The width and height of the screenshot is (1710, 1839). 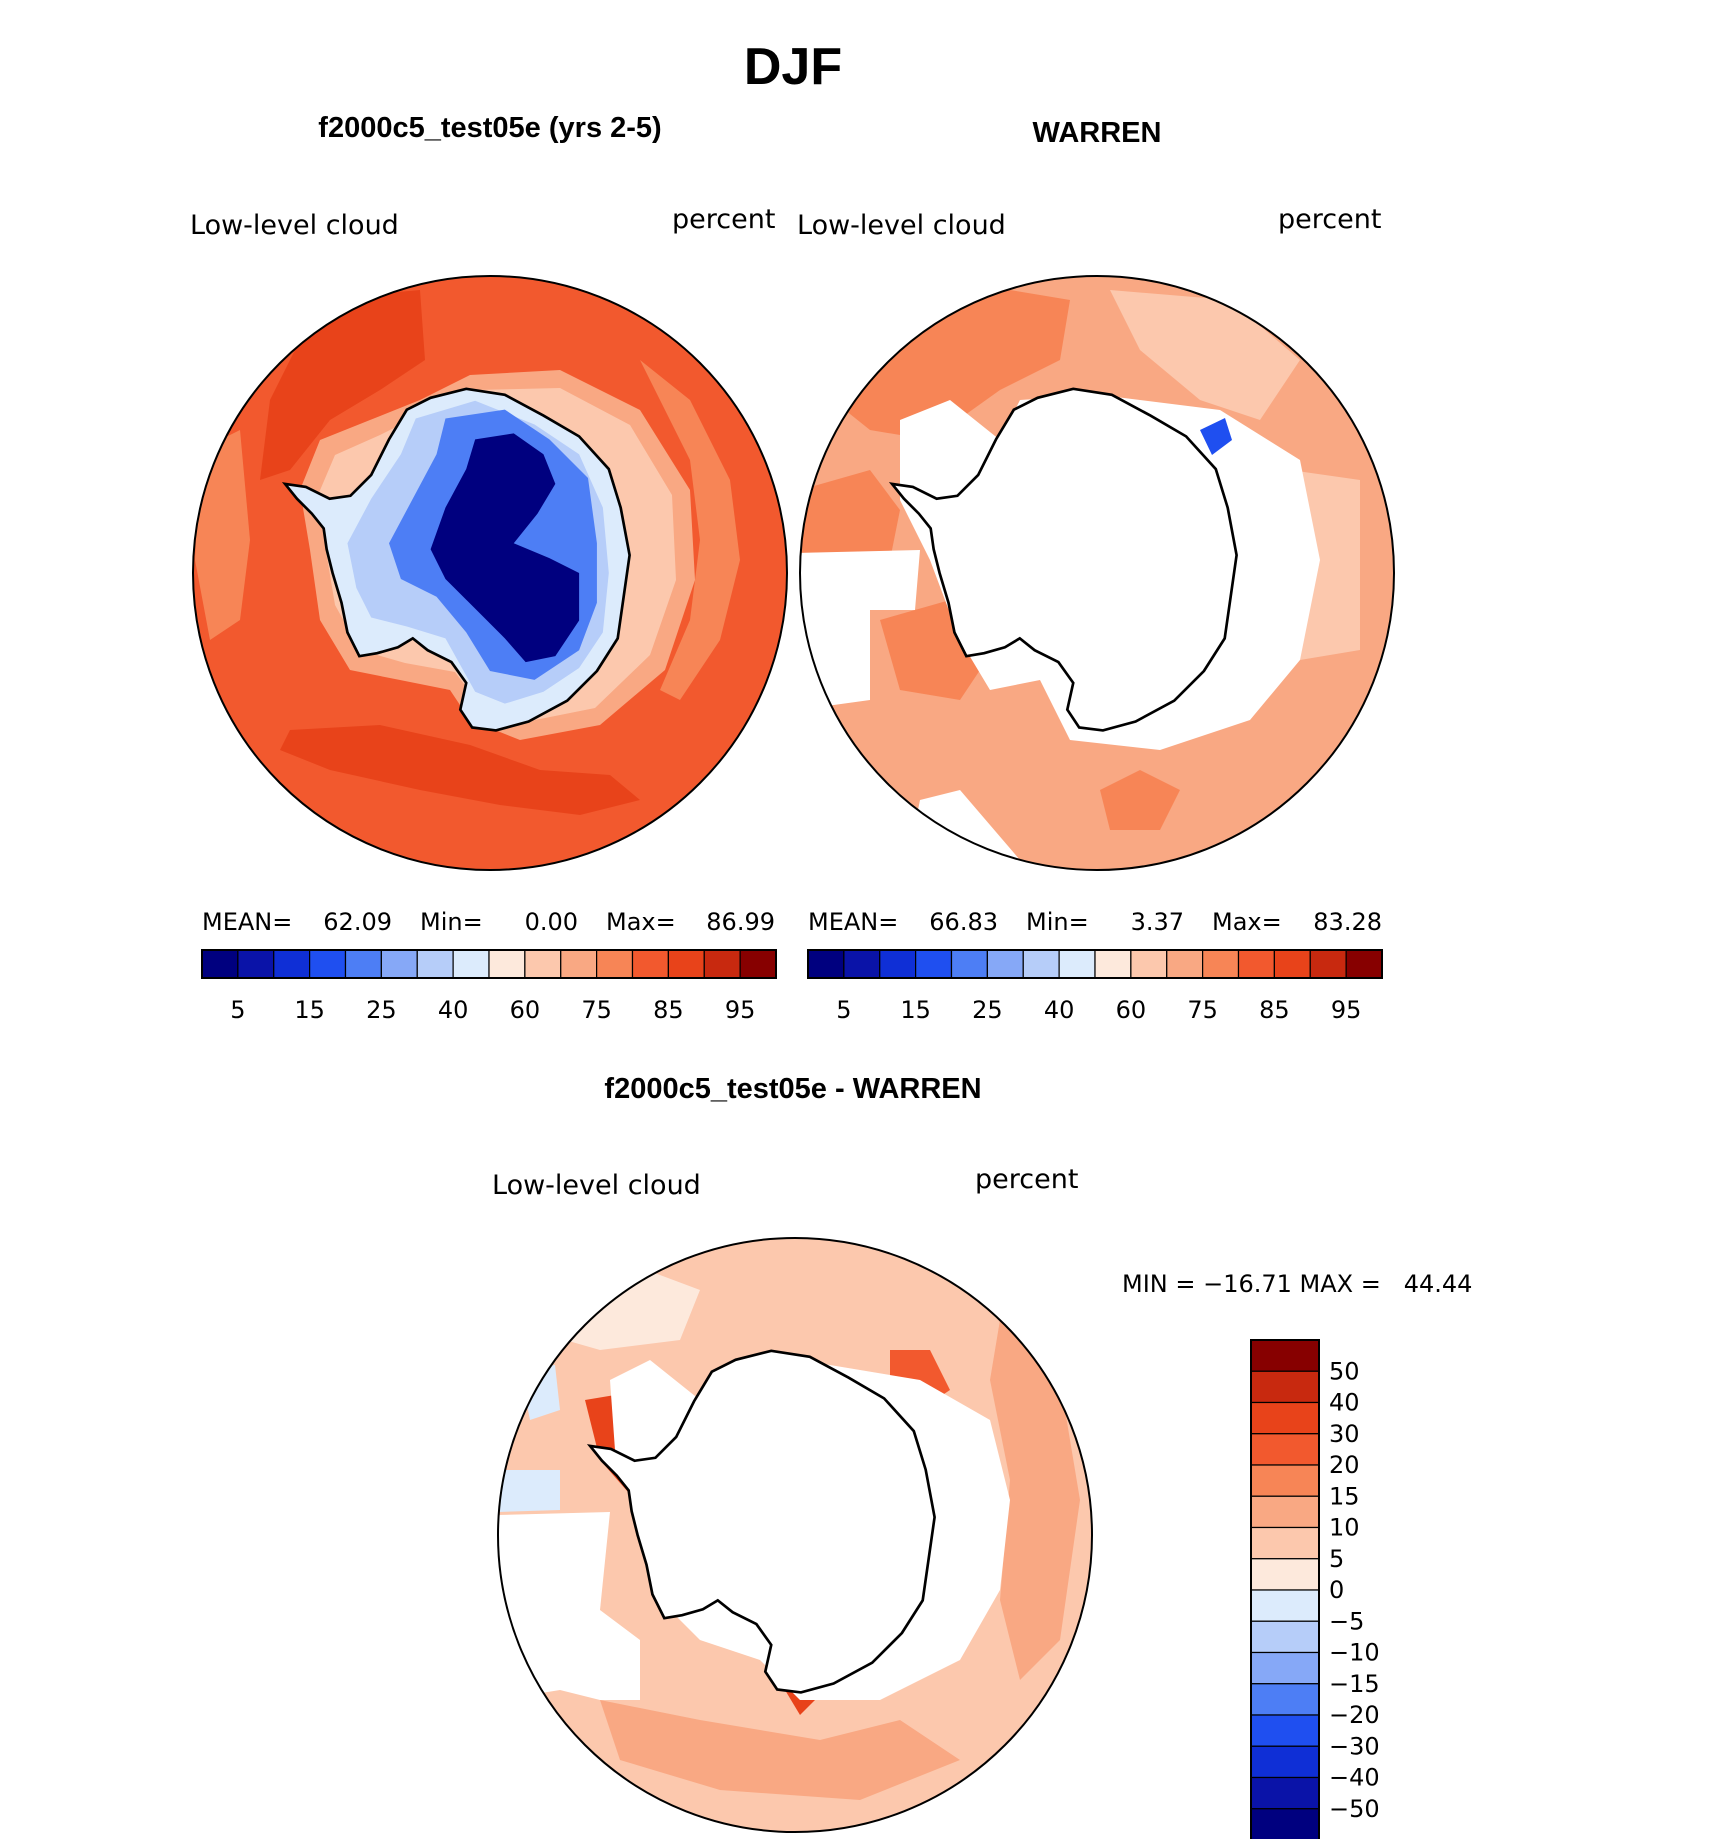 I want to click on field-continent-min, so click(x=505, y=548).